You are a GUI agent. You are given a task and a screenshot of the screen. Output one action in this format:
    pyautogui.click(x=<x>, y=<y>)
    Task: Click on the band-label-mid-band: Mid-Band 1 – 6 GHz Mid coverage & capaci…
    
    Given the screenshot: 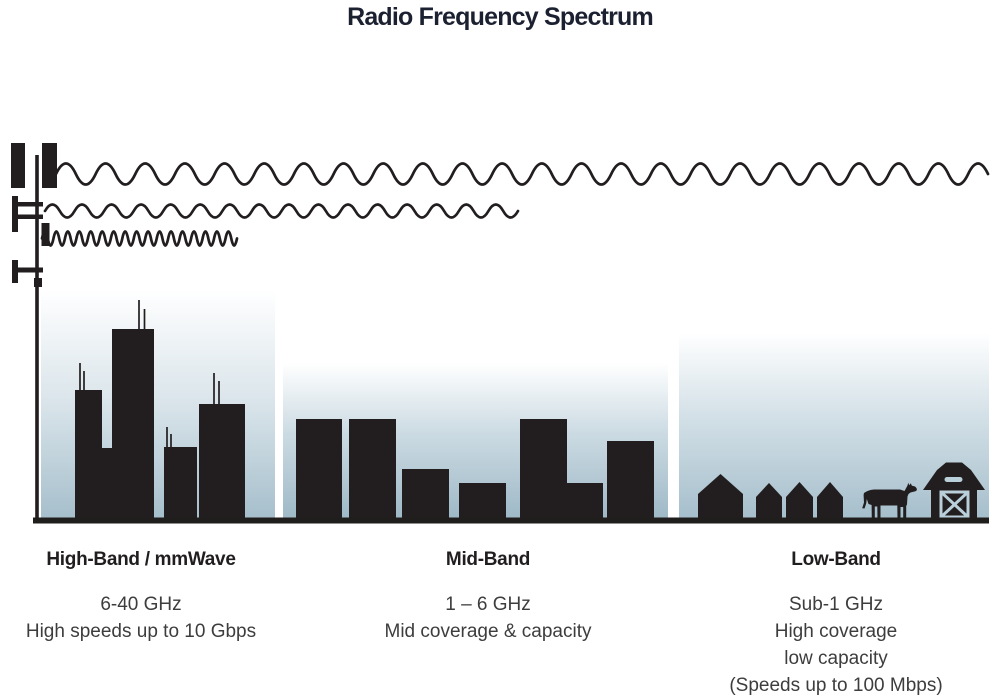 What is the action you would take?
    pyautogui.click(x=488, y=597)
    